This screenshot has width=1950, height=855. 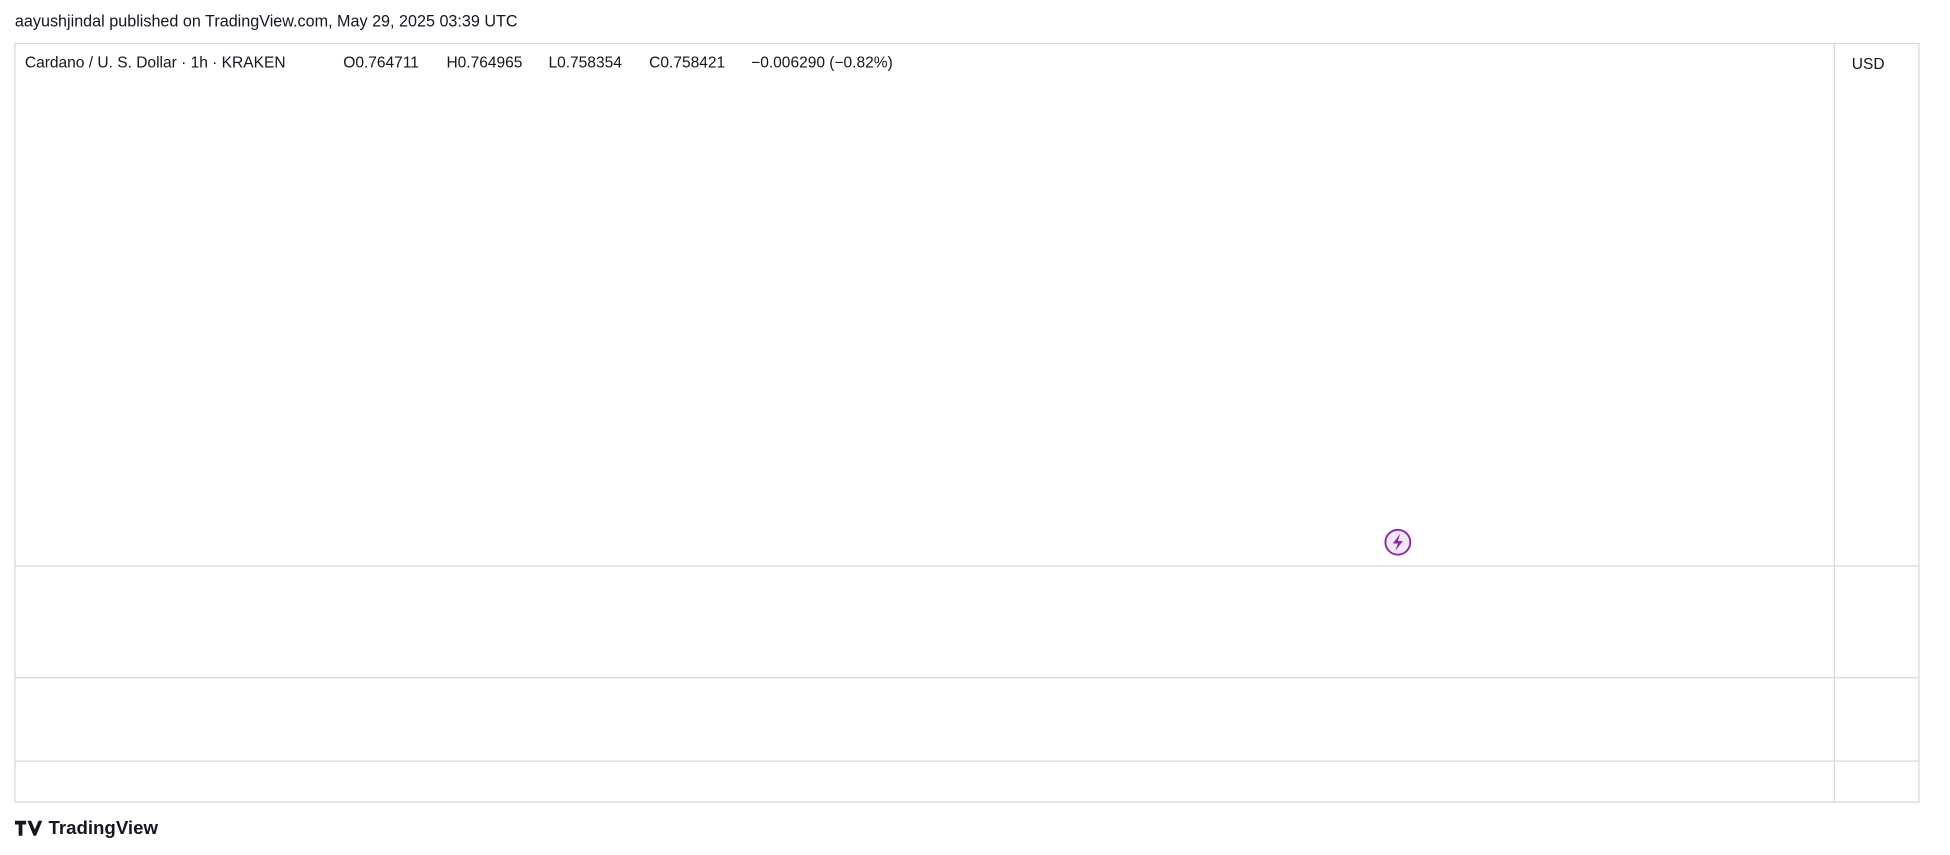 I want to click on alert-bolt, so click(x=1397, y=542).